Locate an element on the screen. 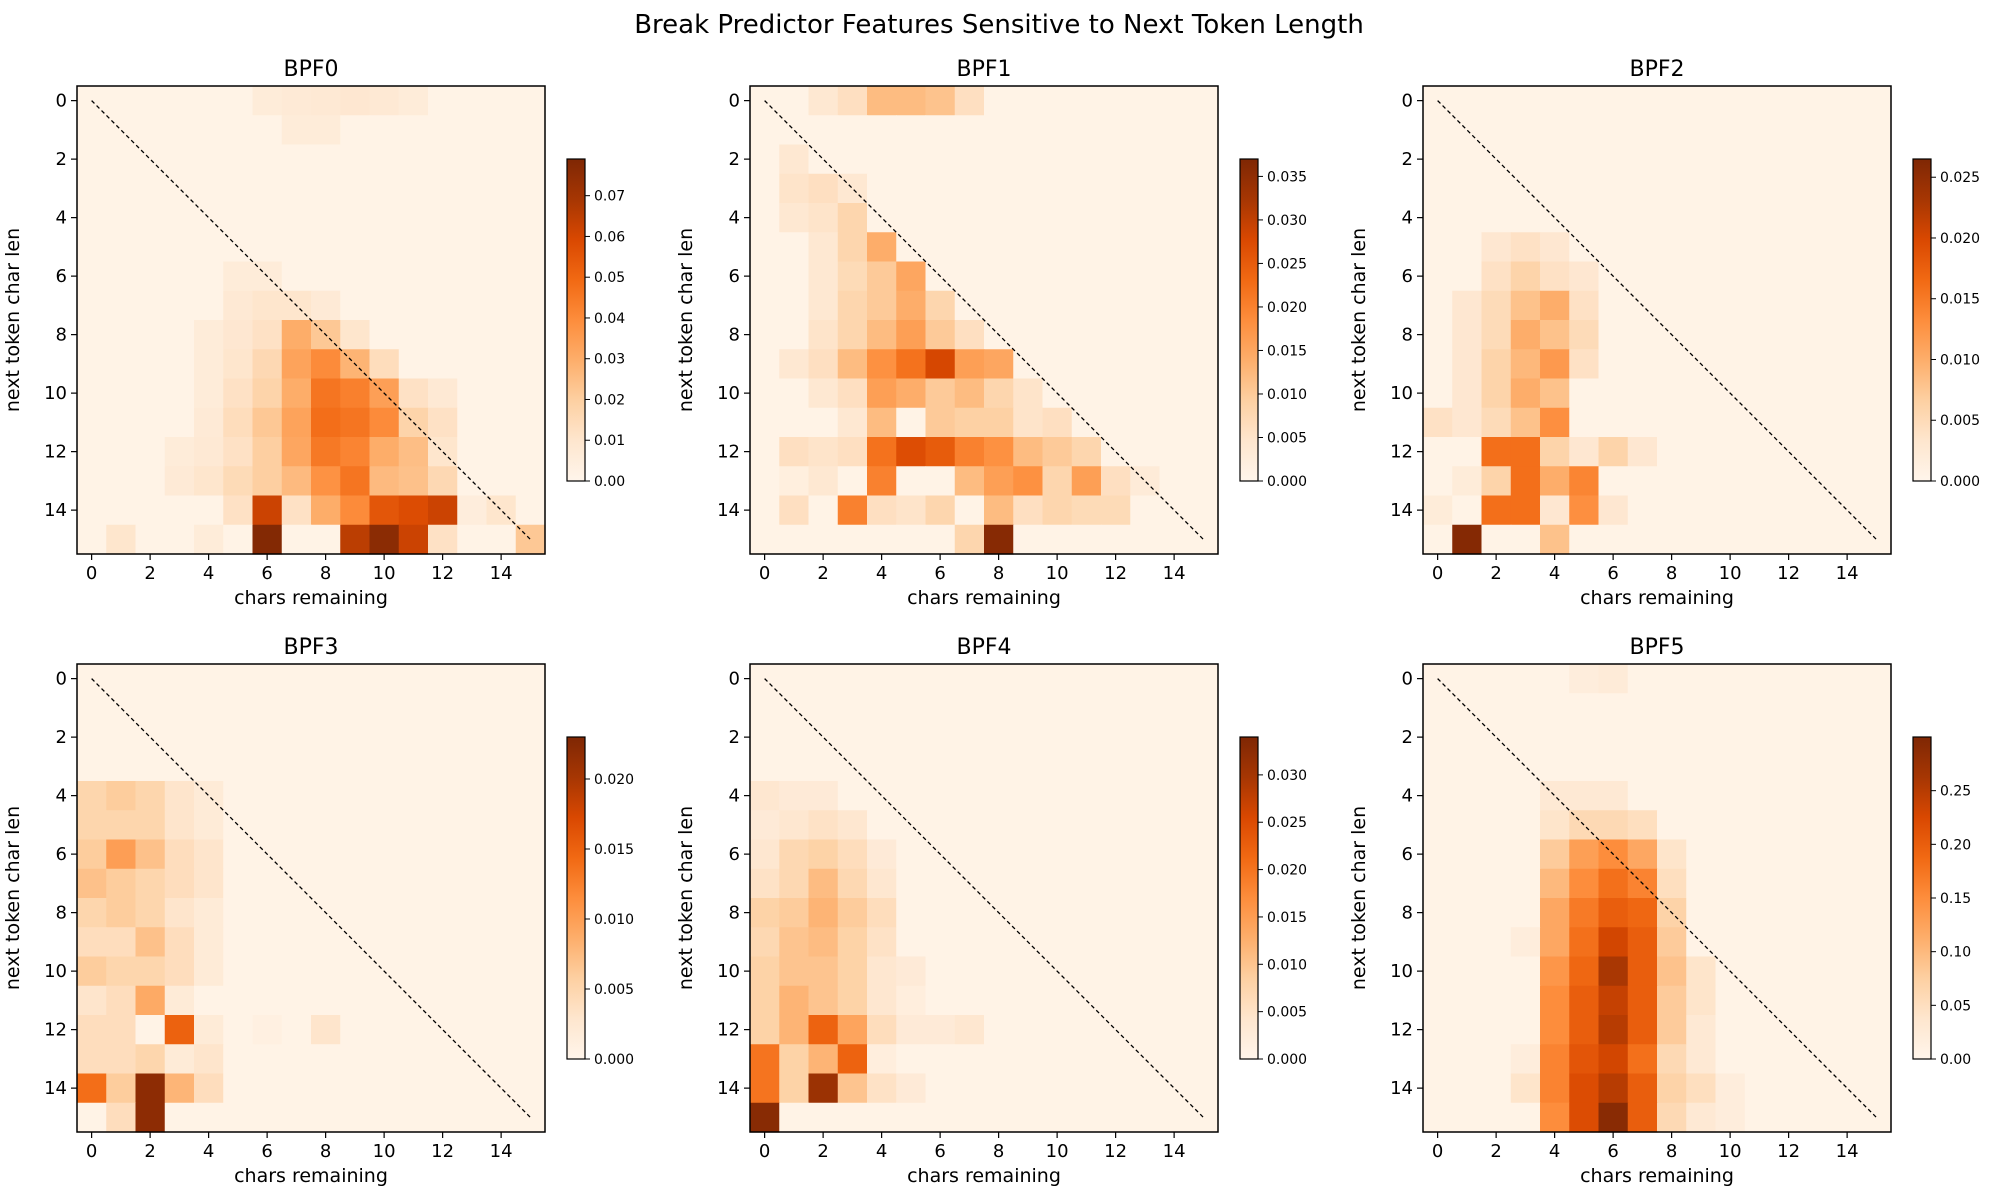  colorbar-tick-label: 0.000 is located at coordinates (614, 1060).